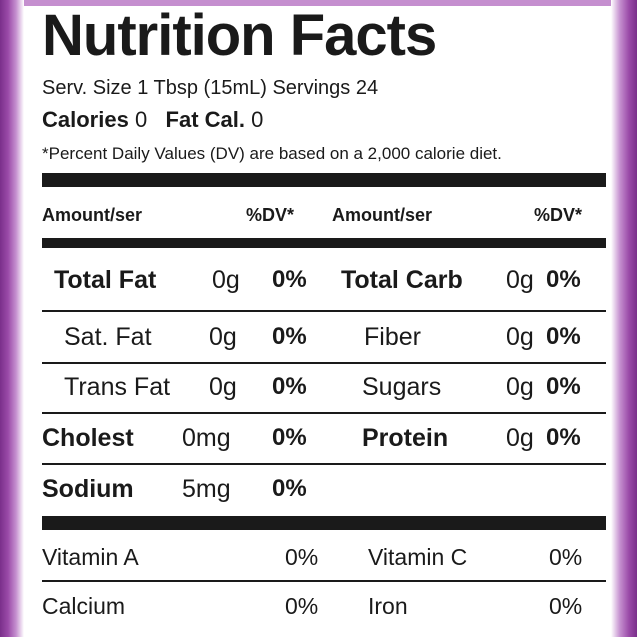 This screenshot has width=637, height=637. I want to click on calories-line: Calories 0 Fat Cal. 0, so click(152, 120).